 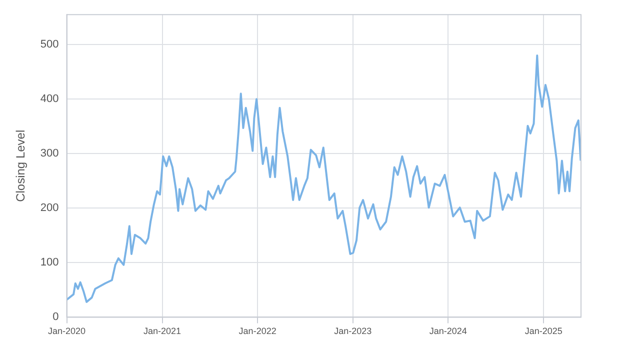 I want to click on y-tick-label: 200, so click(x=49, y=208).